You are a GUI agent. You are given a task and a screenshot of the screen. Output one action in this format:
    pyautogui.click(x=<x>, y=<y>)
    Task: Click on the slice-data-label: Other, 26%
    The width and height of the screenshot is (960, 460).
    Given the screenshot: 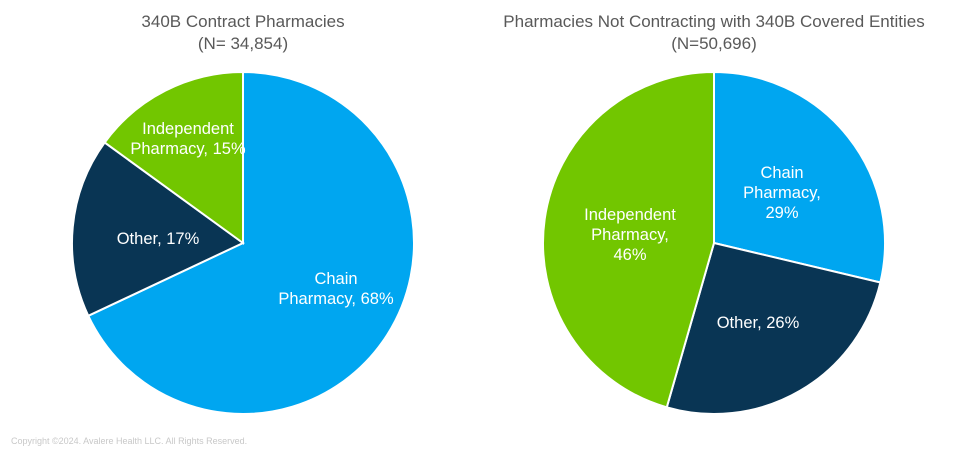 What is the action you would take?
    pyautogui.click(x=758, y=323)
    